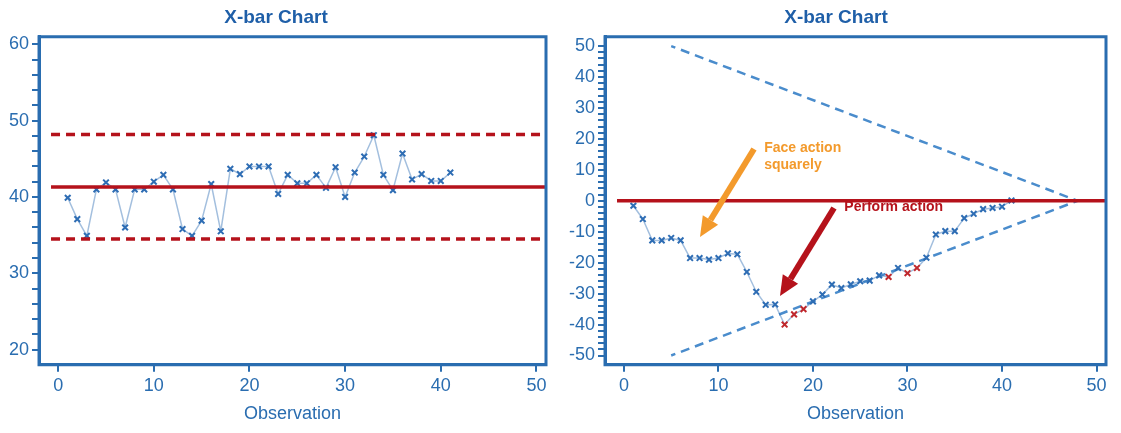  I want to click on annotation: Face action squarely, so click(803, 155).